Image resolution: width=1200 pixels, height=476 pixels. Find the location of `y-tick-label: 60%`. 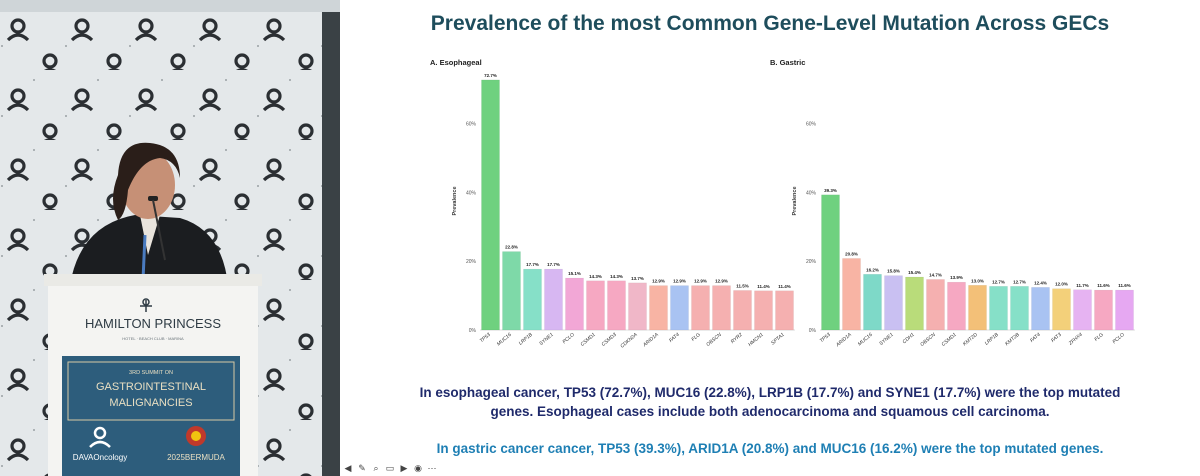

y-tick-label: 60% is located at coordinates (811, 125).